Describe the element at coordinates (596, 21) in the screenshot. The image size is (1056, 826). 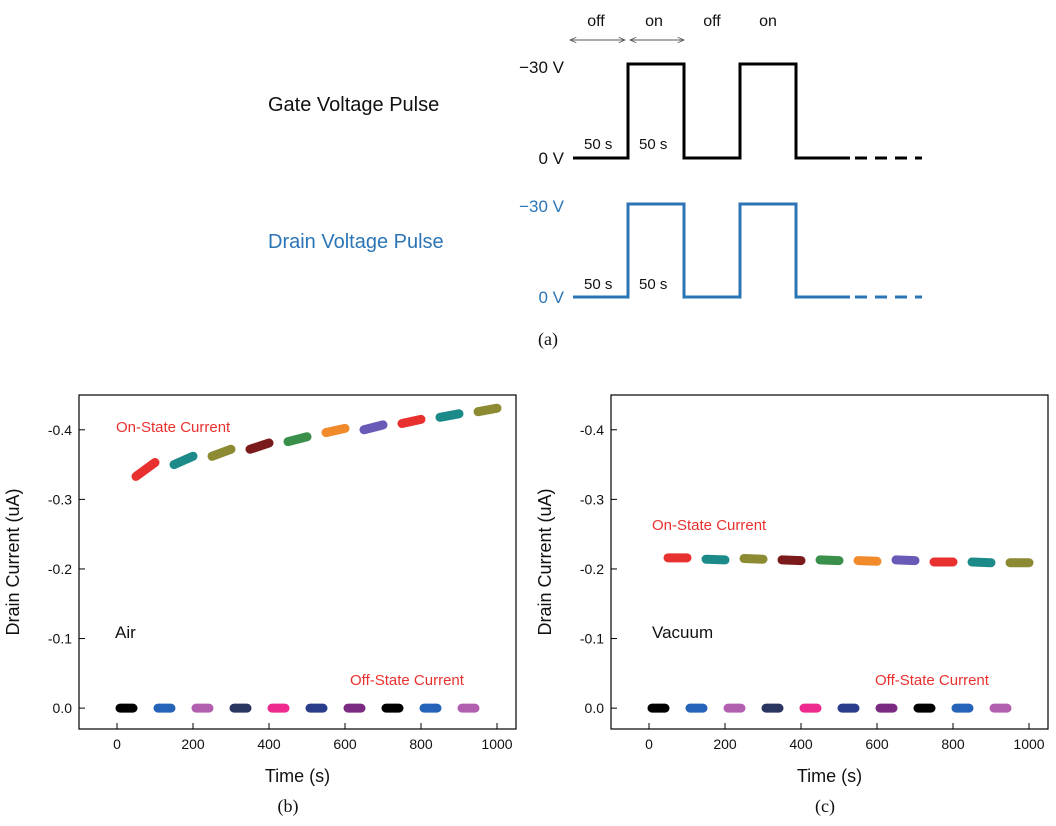
I see `phase-label-off-1: off` at that location.